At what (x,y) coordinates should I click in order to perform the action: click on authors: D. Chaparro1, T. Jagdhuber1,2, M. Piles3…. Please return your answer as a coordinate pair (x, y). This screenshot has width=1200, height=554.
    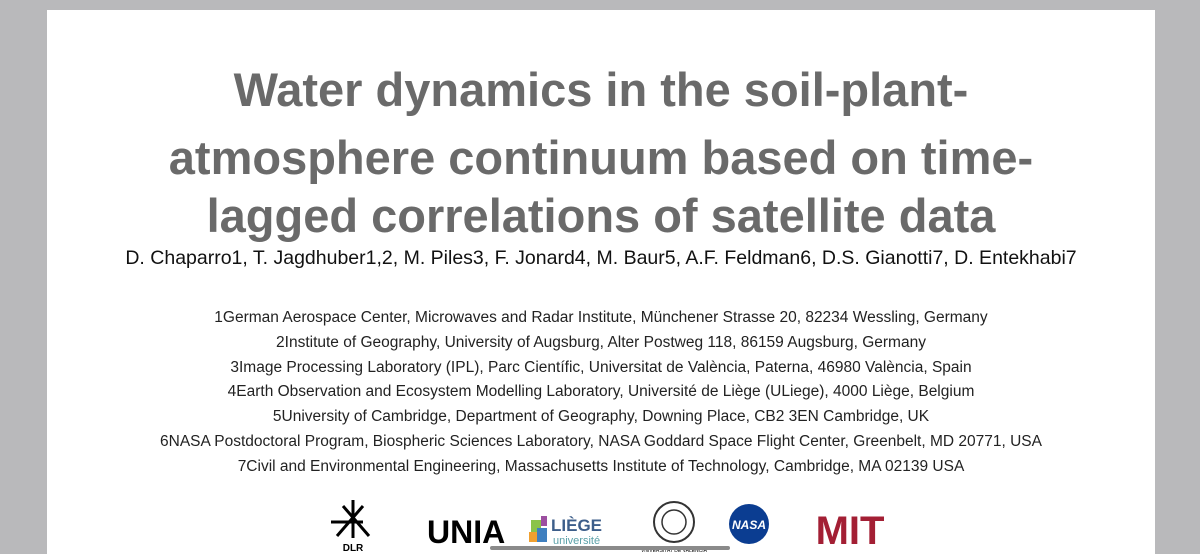
    Looking at the image, I should click on (601, 258).